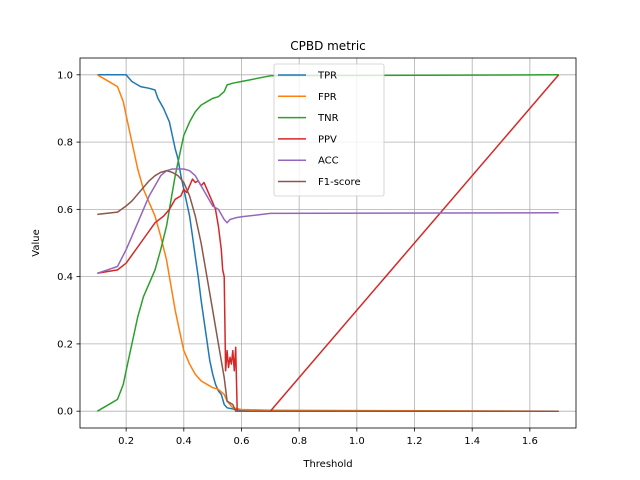  What do you see at coordinates (472, 441) in the screenshot?
I see `x-tick-label: 1.4` at bounding box center [472, 441].